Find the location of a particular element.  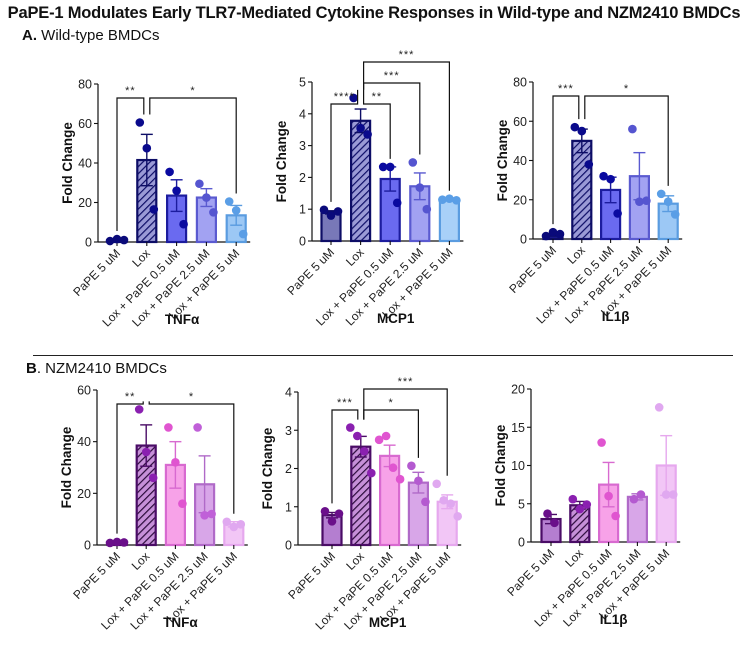

y-tick-label: 5 is located at coordinates (521, 504).